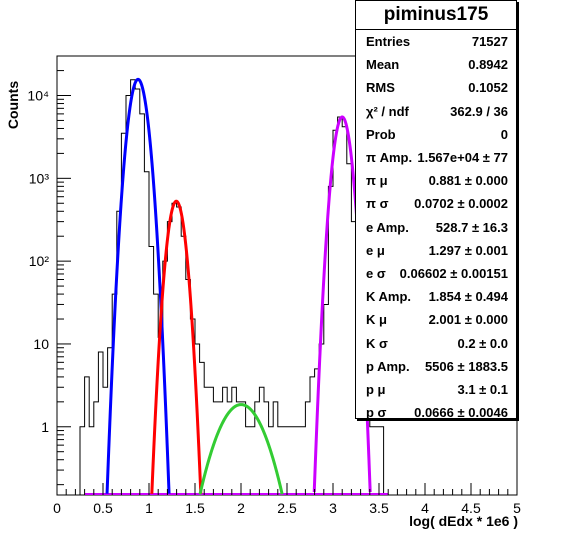 The image size is (575, 551). I want to click on y-tick-label: 10⁴, so click(38, 96).